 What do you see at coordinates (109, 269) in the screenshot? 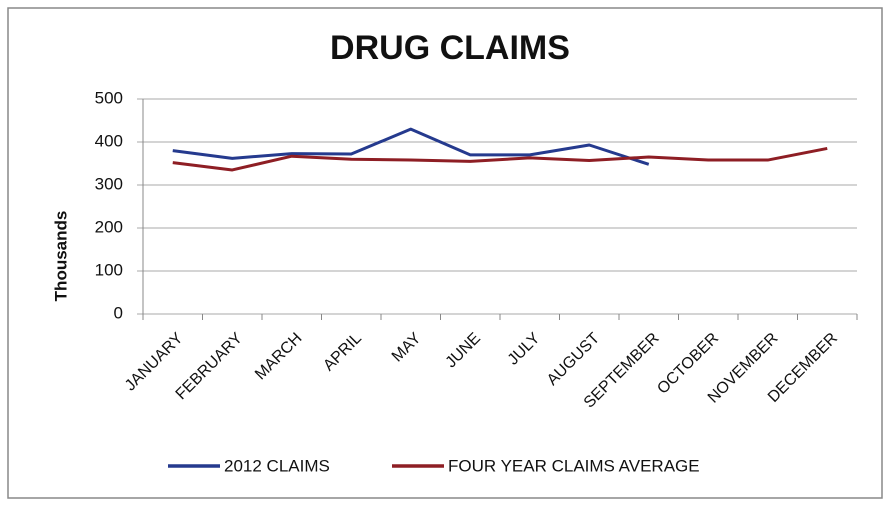
I see `y-tick-label: 100` at bounding box center [109, 269].